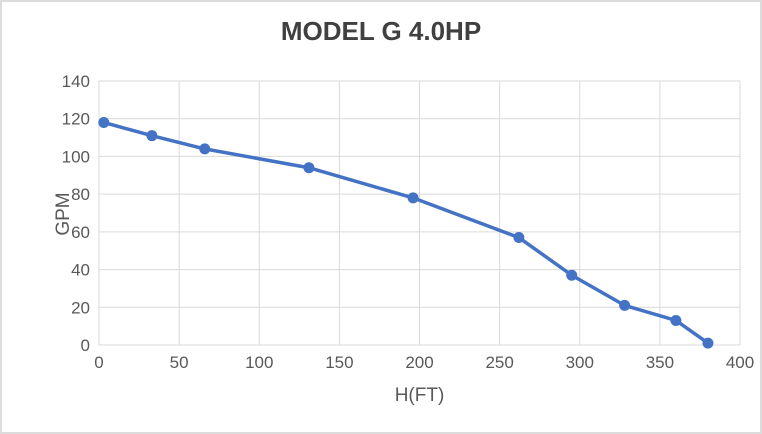  Describe the element at coordinates (740, 362) in the screenshot. I see `x-tick-label-400: 400` at that location.